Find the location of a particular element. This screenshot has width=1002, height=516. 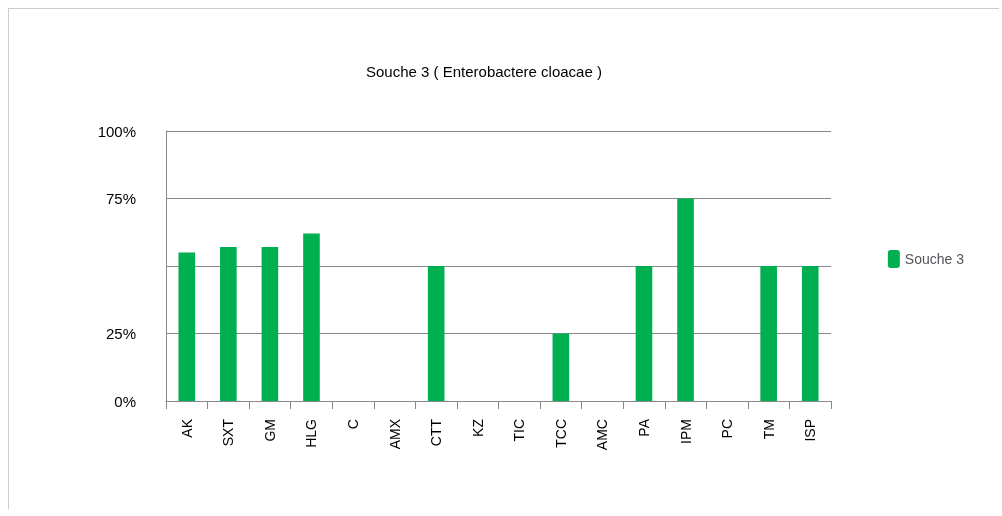

x-tick-label: TM is located at coordinates (768, 429).